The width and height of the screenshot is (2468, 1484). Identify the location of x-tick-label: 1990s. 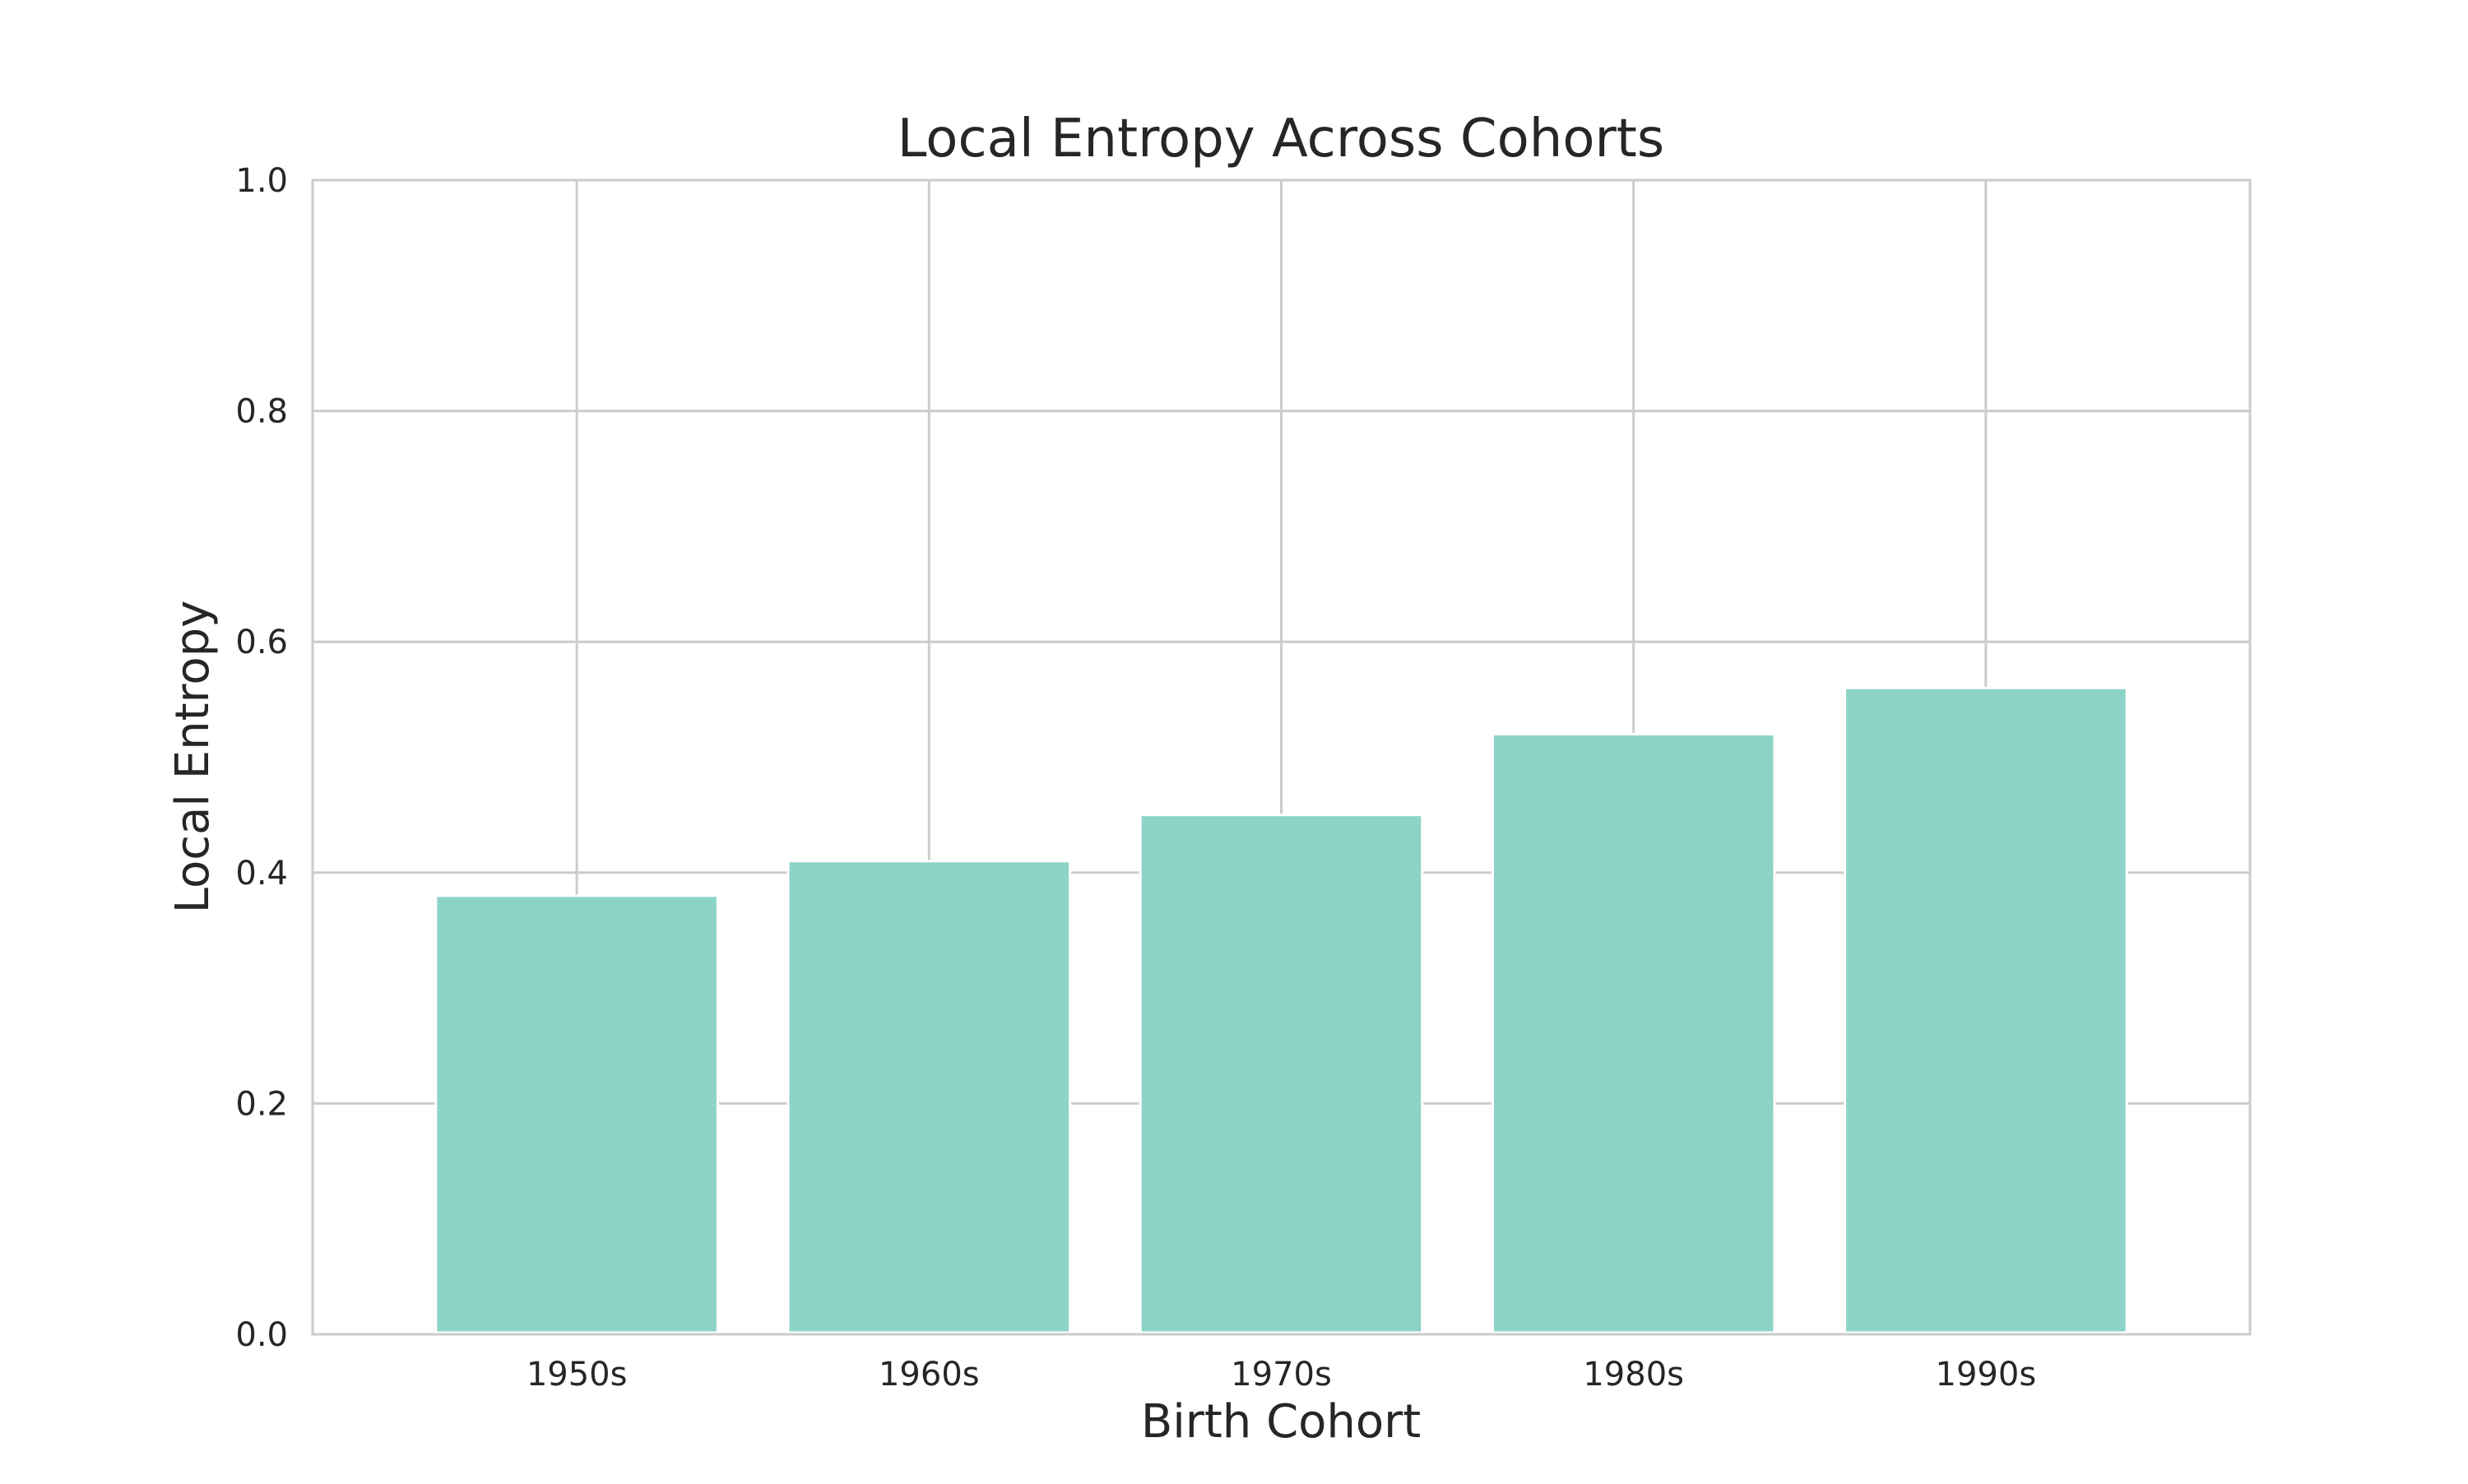
(1986, 1375).